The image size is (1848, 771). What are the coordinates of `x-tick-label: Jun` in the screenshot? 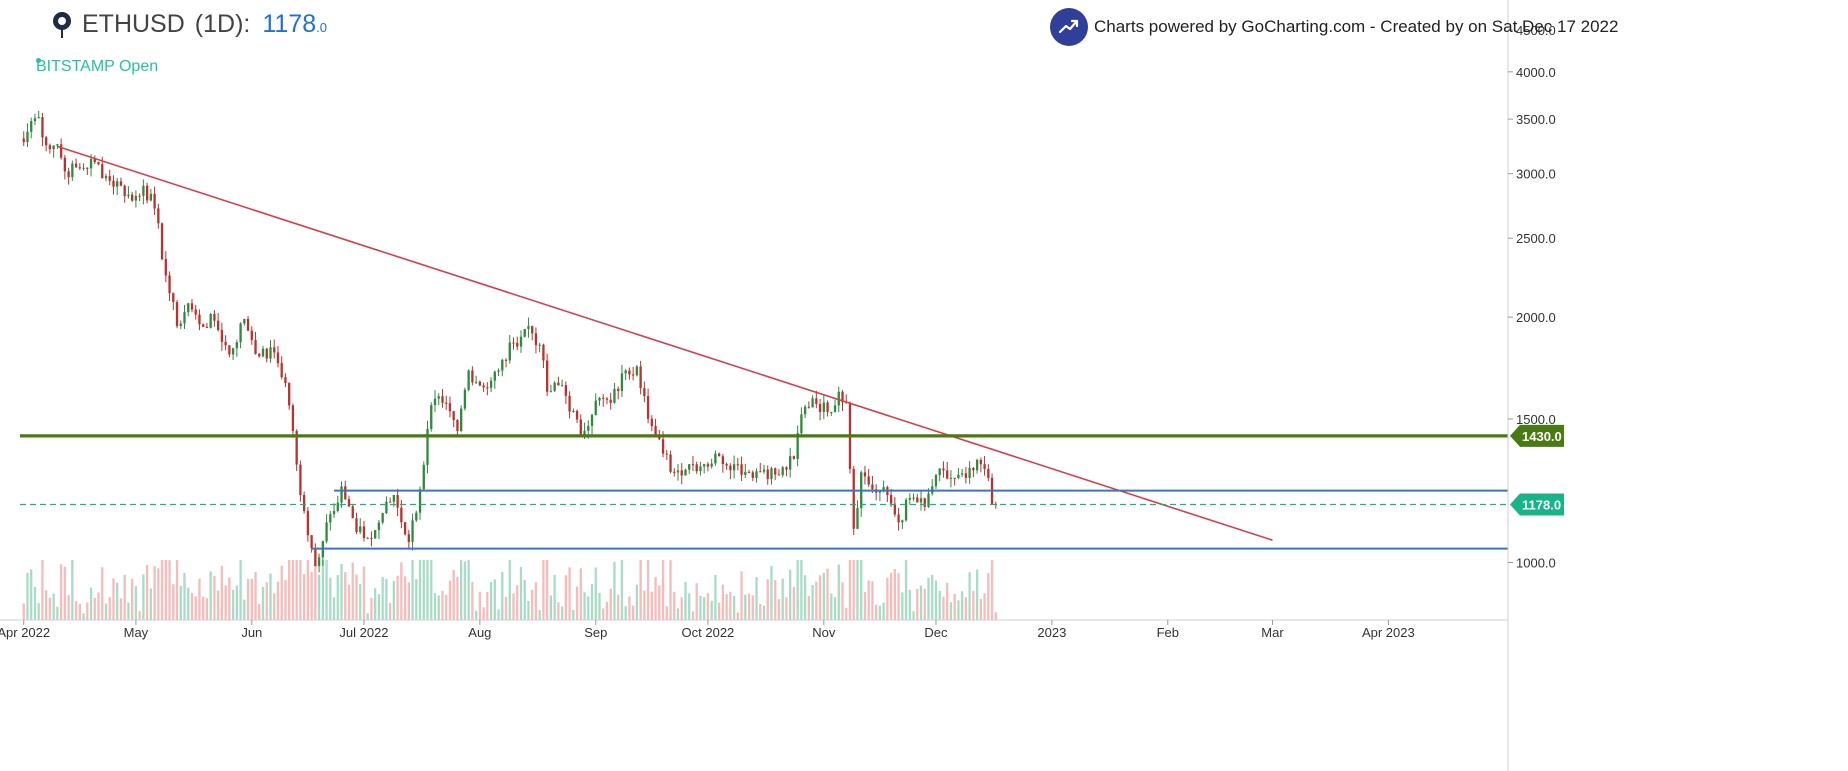 It's located at (251, 632).